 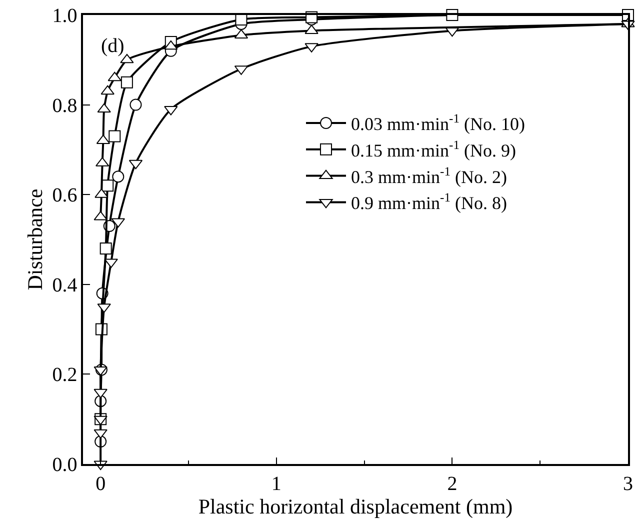 I want to click on legend-label: 0.03 mm·min$^{-1}$ (No. 10), so click(x=438, y=122).